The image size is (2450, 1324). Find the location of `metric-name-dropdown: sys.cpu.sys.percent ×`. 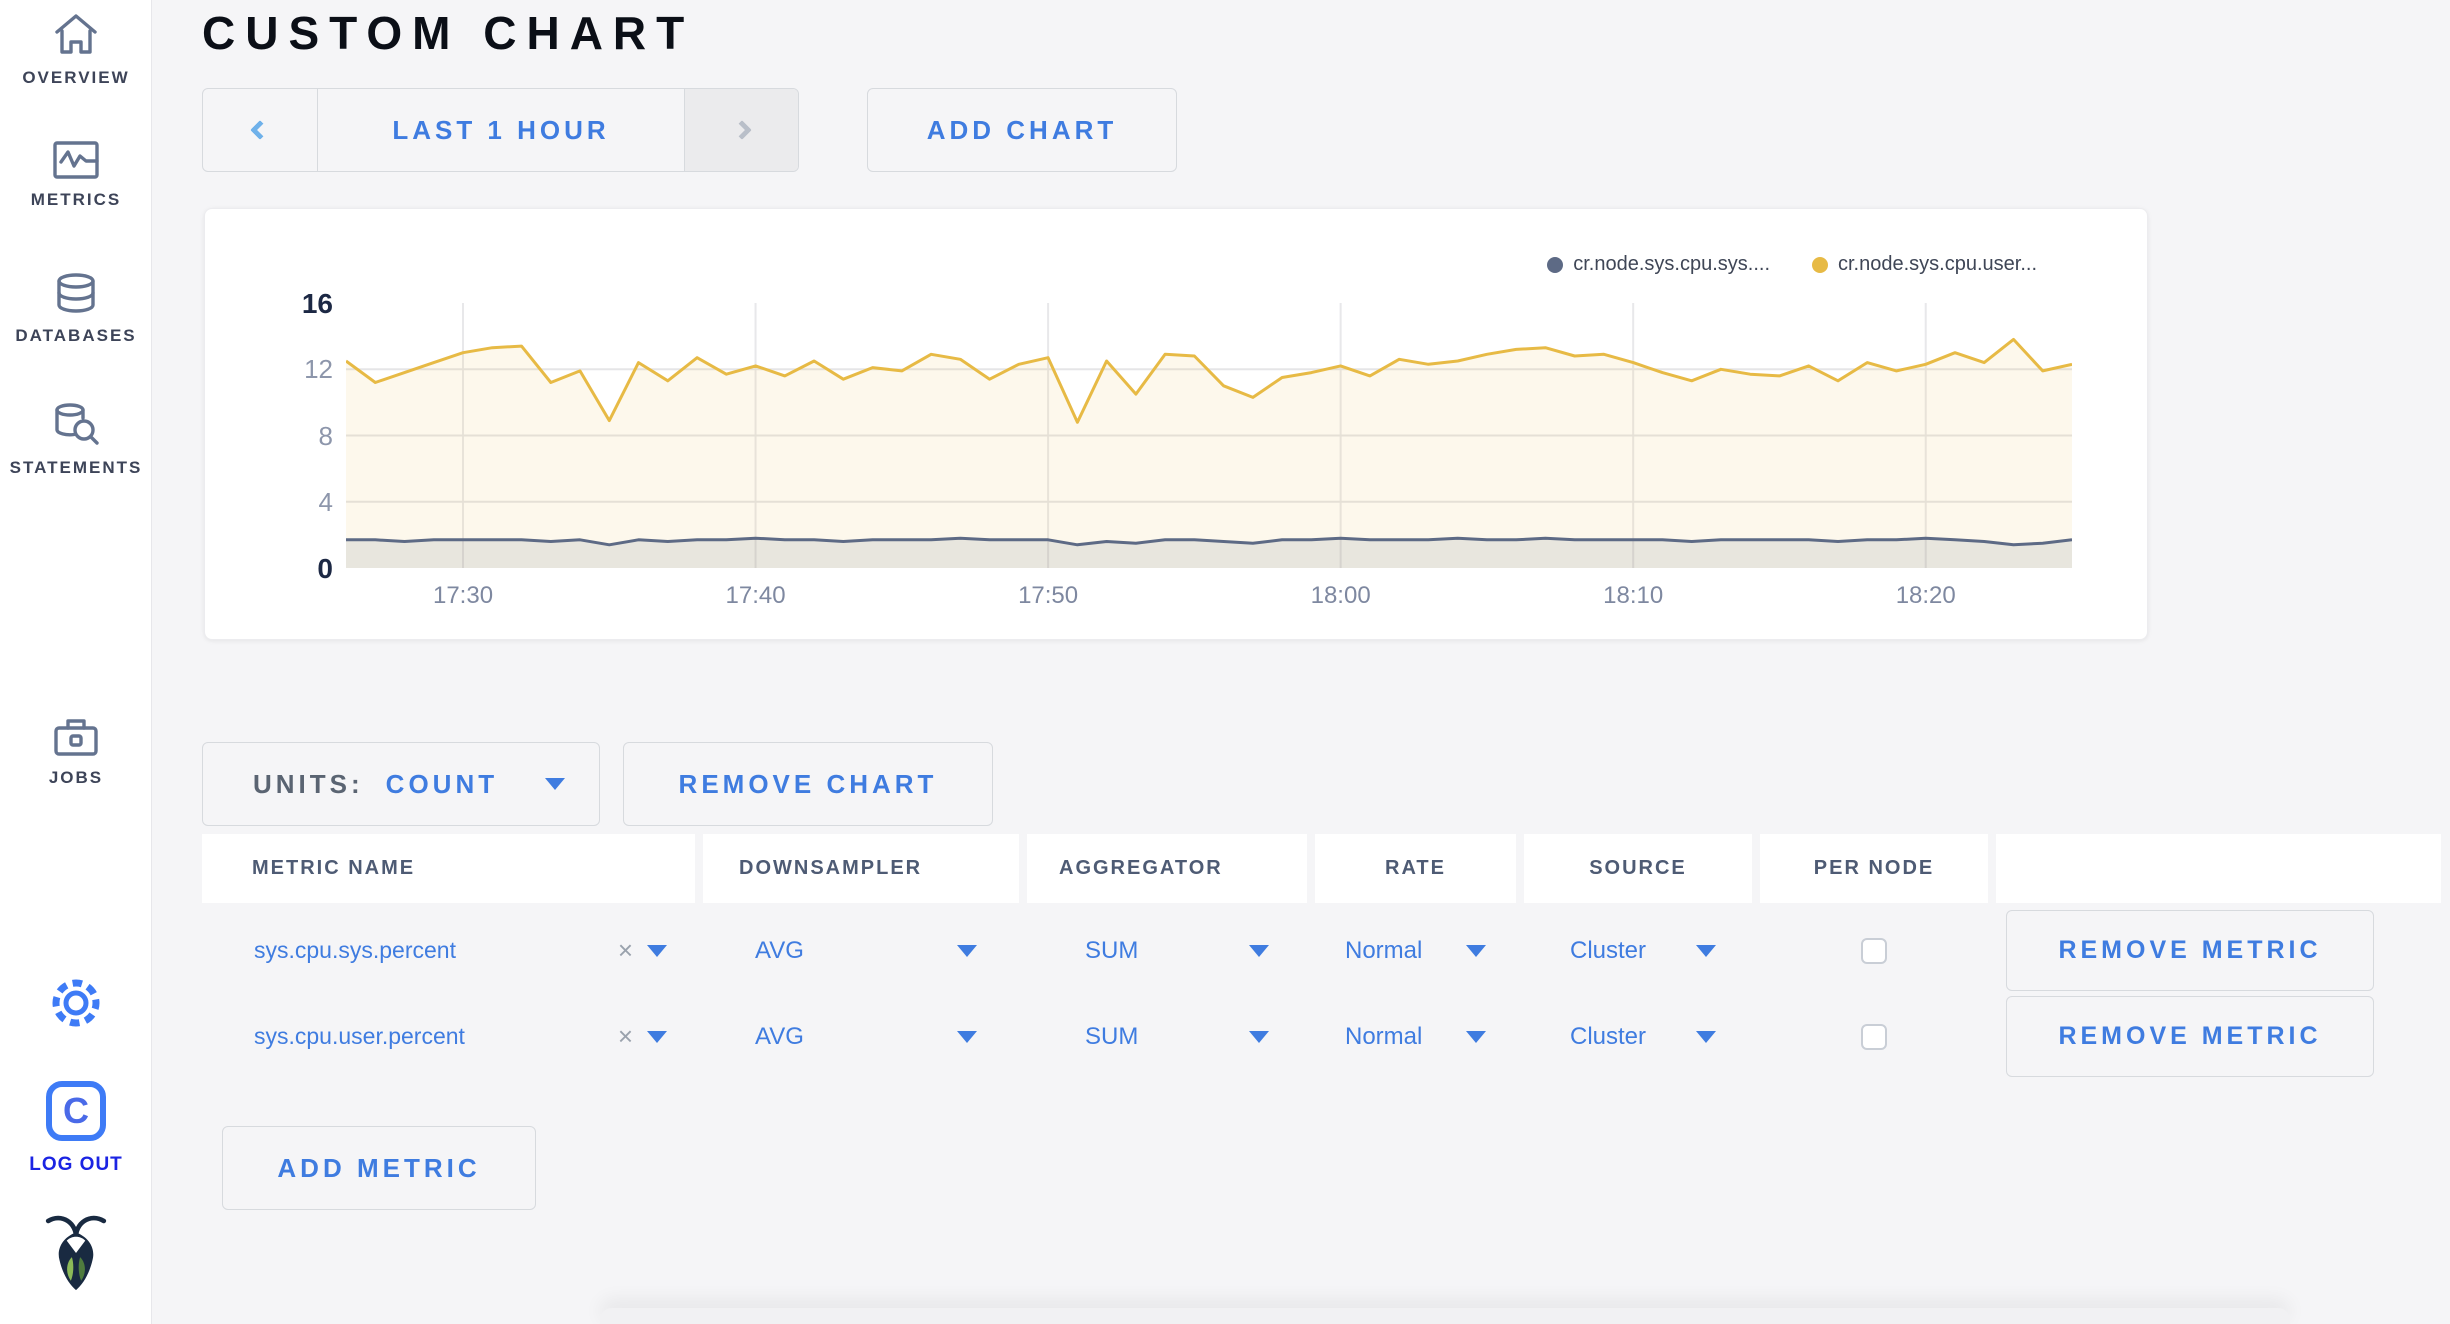

metric-name-dropdown: sys.cpu.sys.percent × is located at coordinates (448, 950).